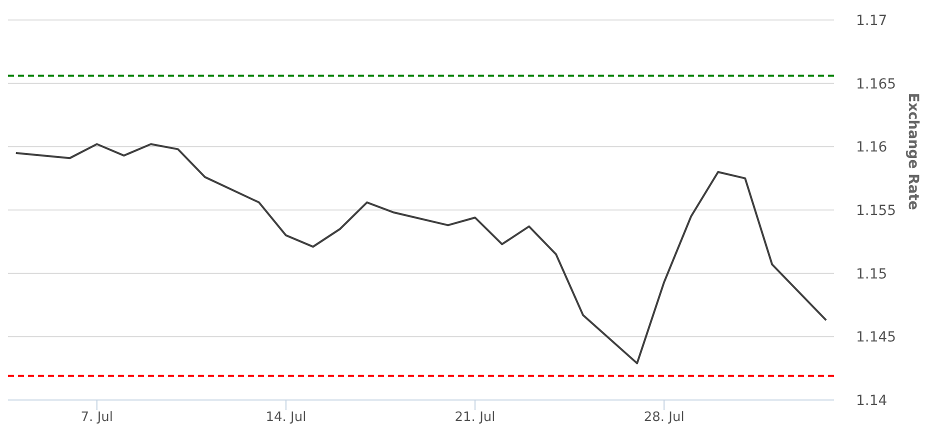 This screenshot has width=935, height=437. I want to click on y-tick-label: 1.155, so click(876, 210).